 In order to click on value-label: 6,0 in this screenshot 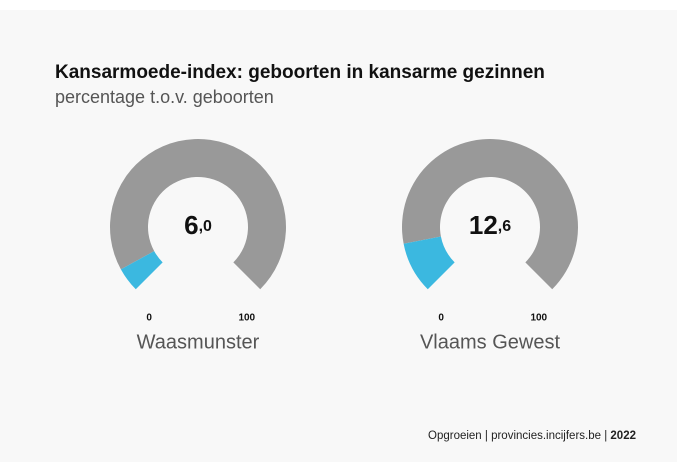, I will do `click(198, 225)`.